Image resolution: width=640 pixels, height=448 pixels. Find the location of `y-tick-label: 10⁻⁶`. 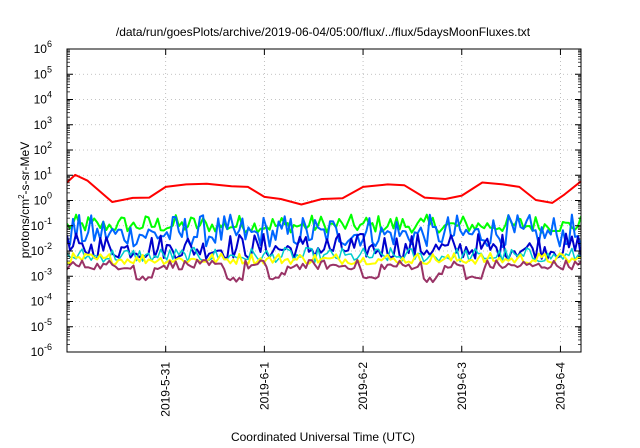

y-tick-label: 10⁻⁶ is located at coordinates (41, 350).